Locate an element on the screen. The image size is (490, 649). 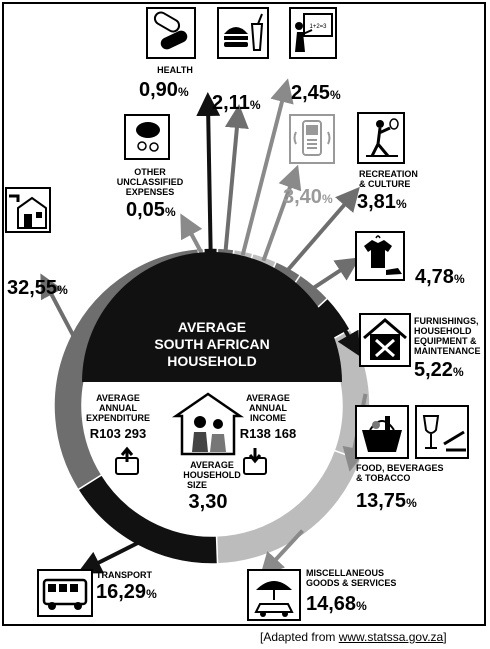
other-icon-box is located at coordinates (147, 137).